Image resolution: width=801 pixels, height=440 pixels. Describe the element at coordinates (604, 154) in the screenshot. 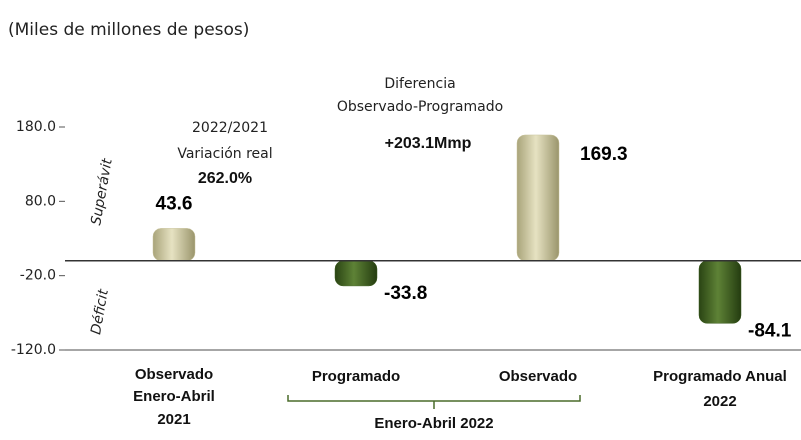

I see `value-label: 169.3` at that location.